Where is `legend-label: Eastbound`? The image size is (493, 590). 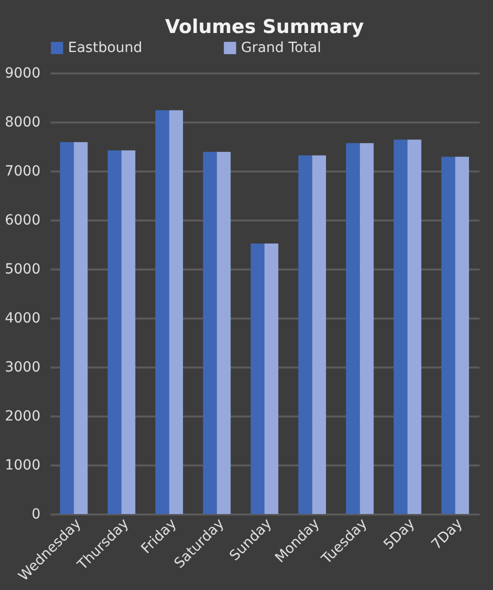
legend-label: Eastbound is located at coordinates (105, 48).